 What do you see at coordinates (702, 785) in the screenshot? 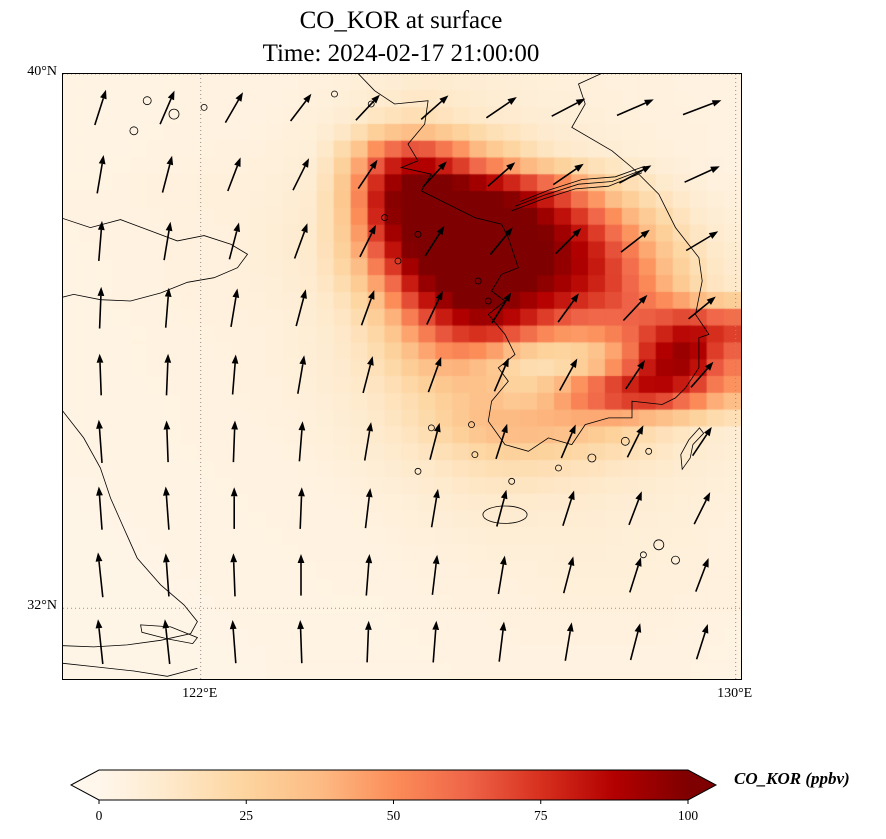
I see `colorbar-extend-right` at bounding box center [702, 785].